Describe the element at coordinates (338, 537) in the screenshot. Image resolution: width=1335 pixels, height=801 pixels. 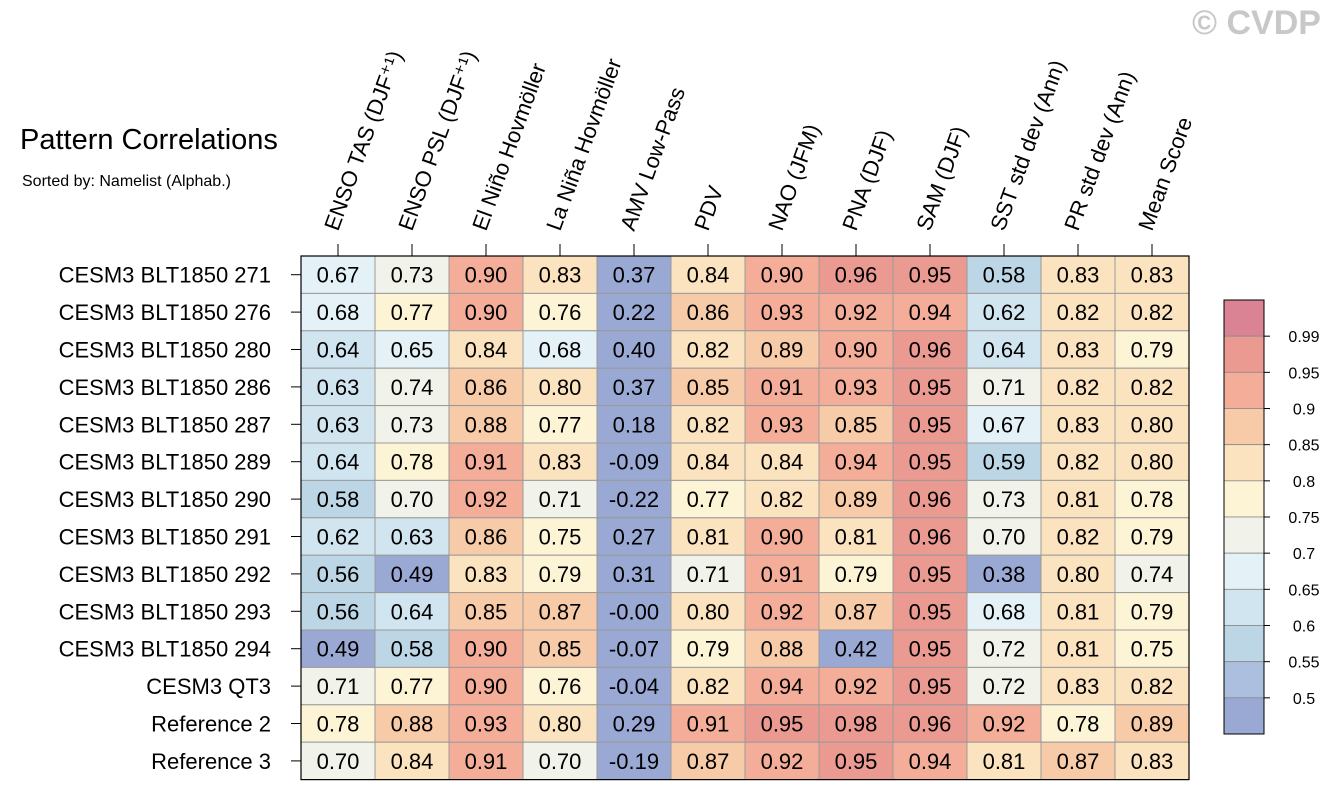
I see `cell-value: 0.62` at that location.